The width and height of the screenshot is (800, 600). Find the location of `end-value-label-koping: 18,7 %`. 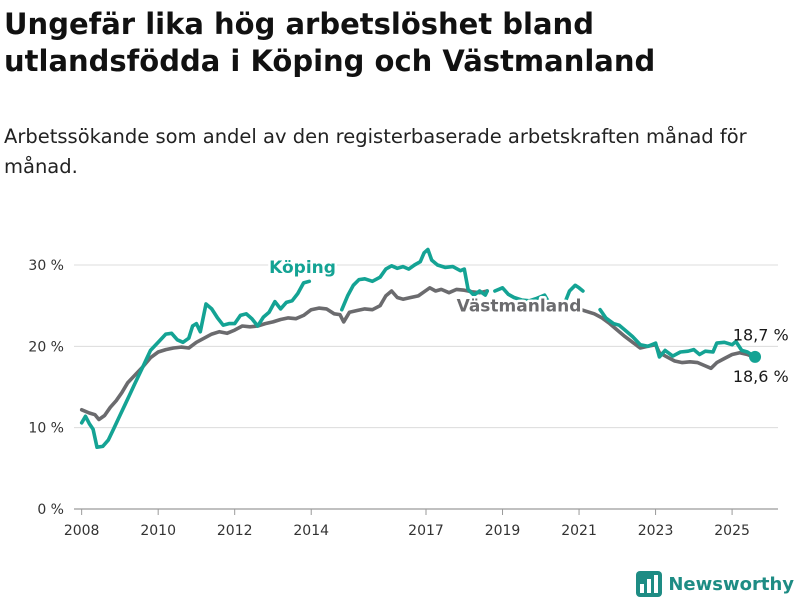

end-value-label-koping: 18,7 % is located at coordinates (761, 335).